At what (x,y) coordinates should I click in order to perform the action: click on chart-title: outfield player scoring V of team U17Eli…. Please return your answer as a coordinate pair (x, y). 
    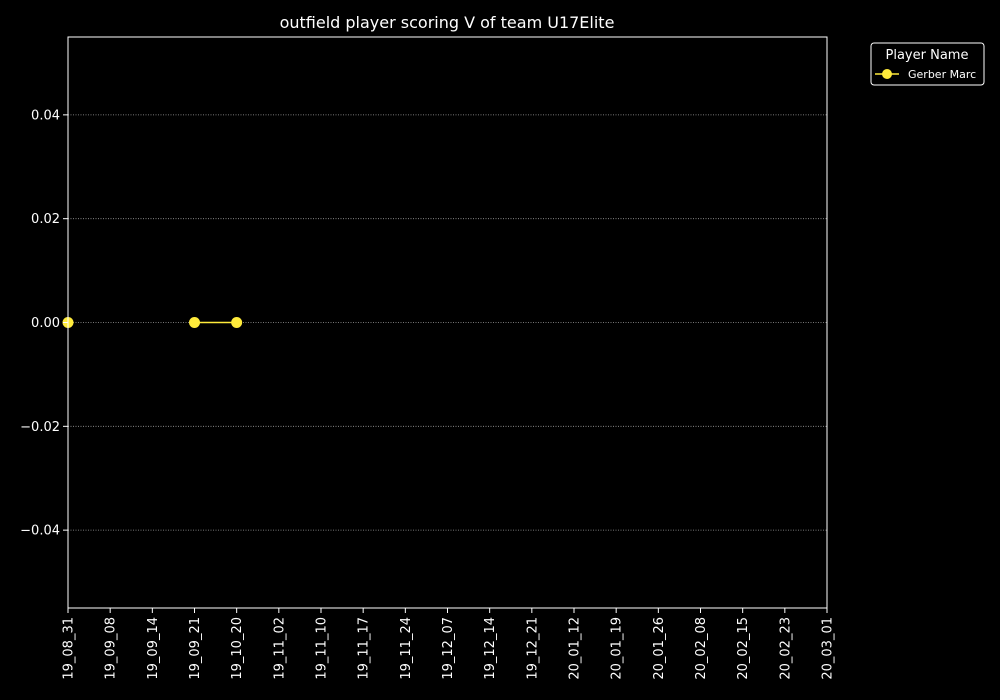
    Looking at the image, I should click on (447, 22).